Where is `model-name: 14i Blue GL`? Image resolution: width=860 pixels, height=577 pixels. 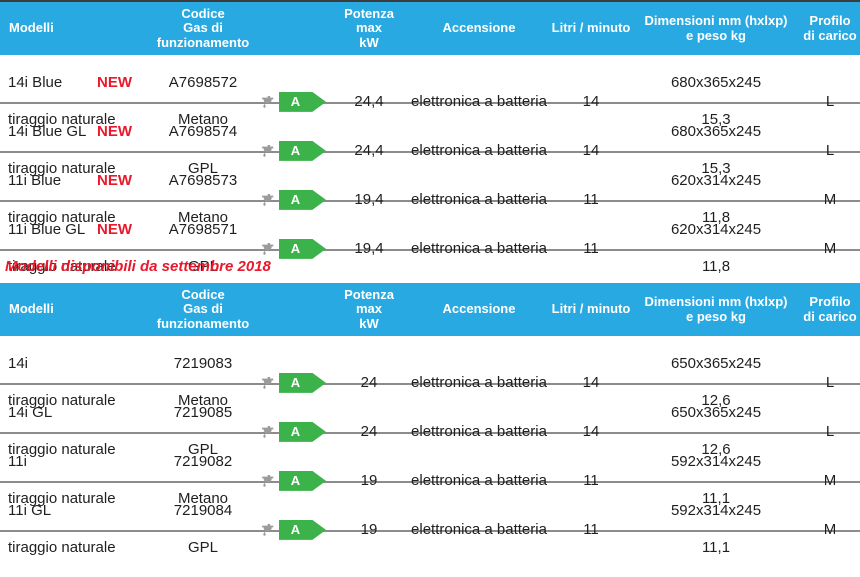 model-name: 14i Blue GL is located at coordinates (47, 131).